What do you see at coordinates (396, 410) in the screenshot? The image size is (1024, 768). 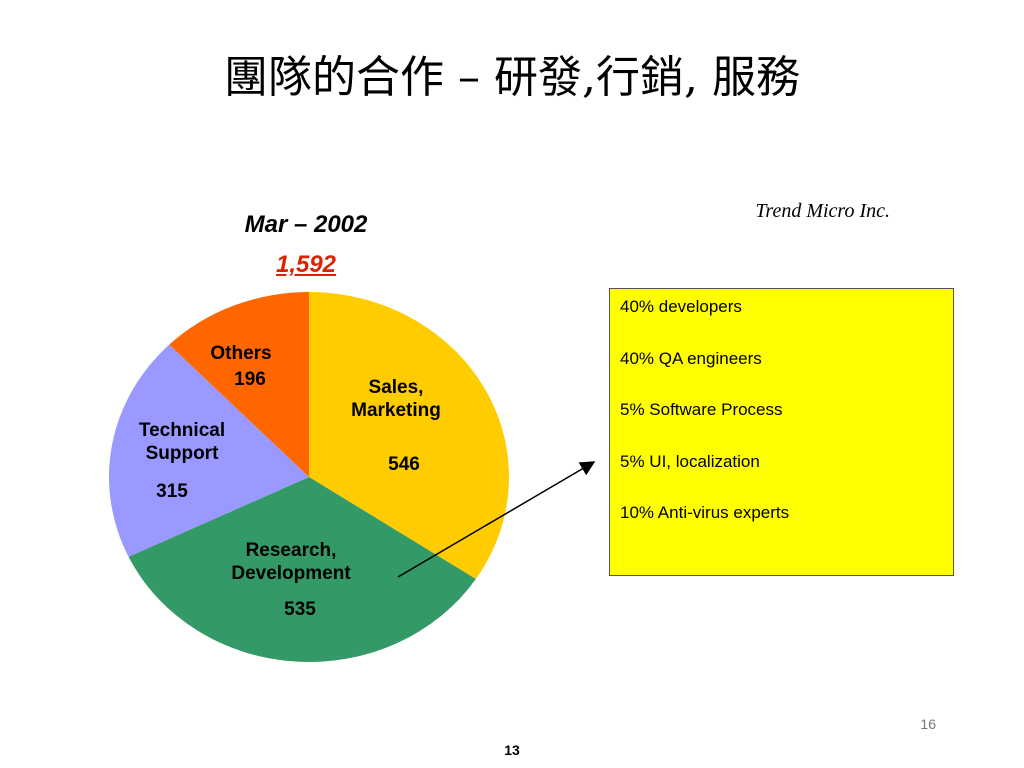 I see `slice-label: Marketing` at bounding box center [396, 410].